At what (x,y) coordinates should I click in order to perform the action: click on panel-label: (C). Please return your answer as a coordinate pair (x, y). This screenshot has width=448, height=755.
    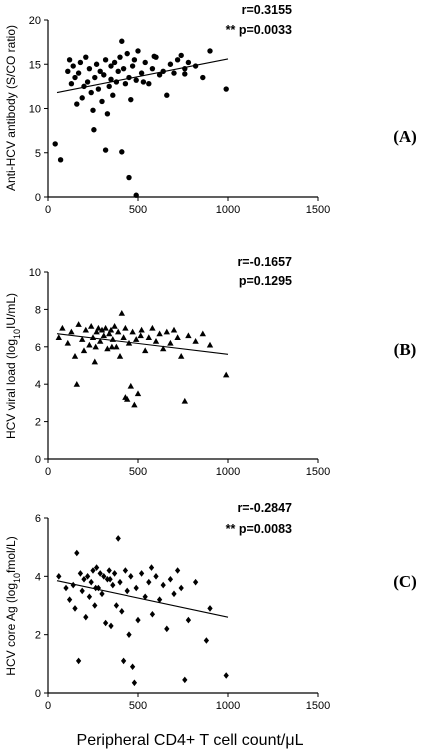
    Looking at the image, I should click on (405, 581).